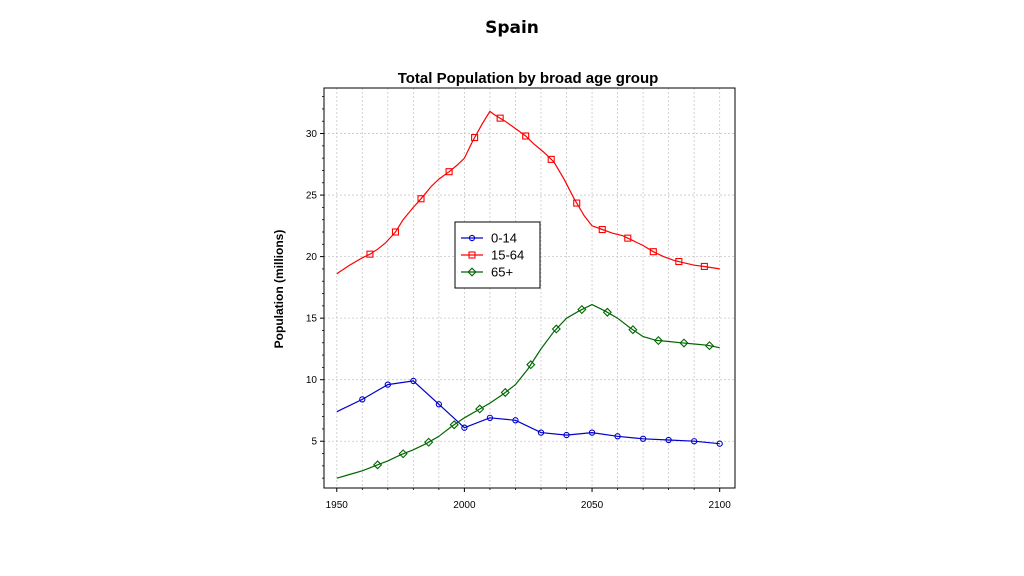  What do you see at coordinates (279, 289) in the screenshot?
I see `y-axis-label: Population (millions)` at bounding box center [279, 289].